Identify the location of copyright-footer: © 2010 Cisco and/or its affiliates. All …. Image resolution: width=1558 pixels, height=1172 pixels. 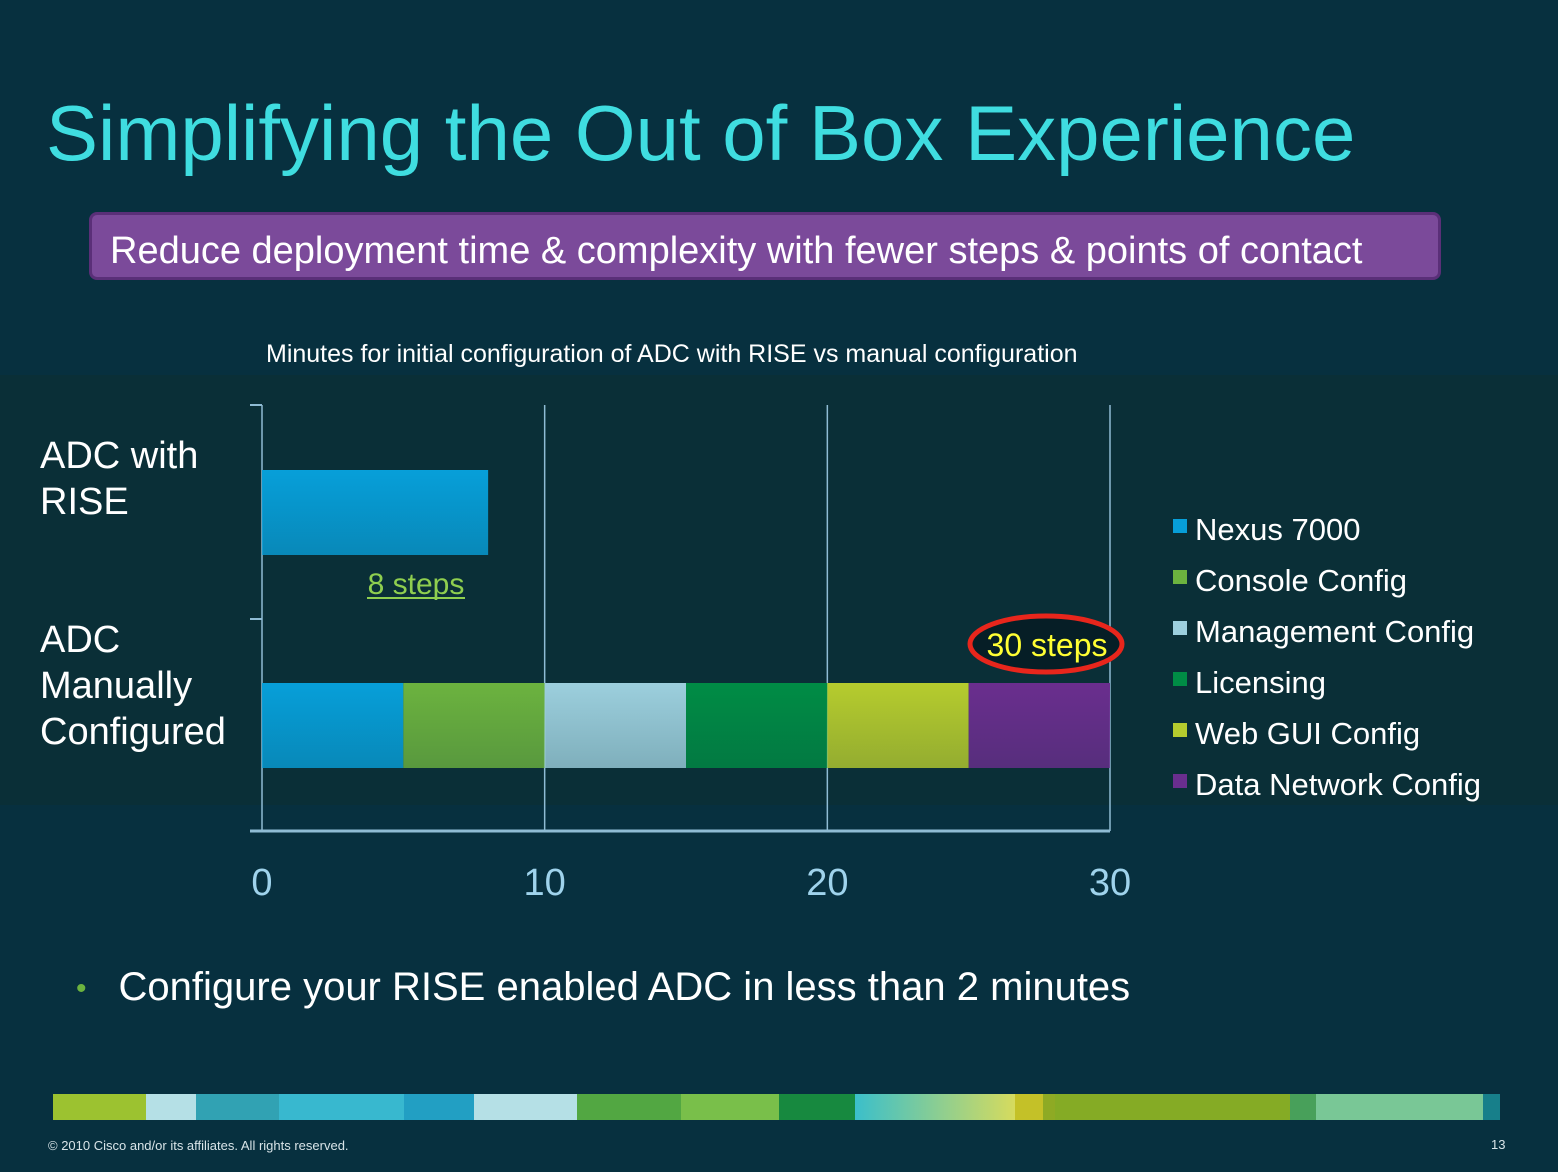
(198, 1145).